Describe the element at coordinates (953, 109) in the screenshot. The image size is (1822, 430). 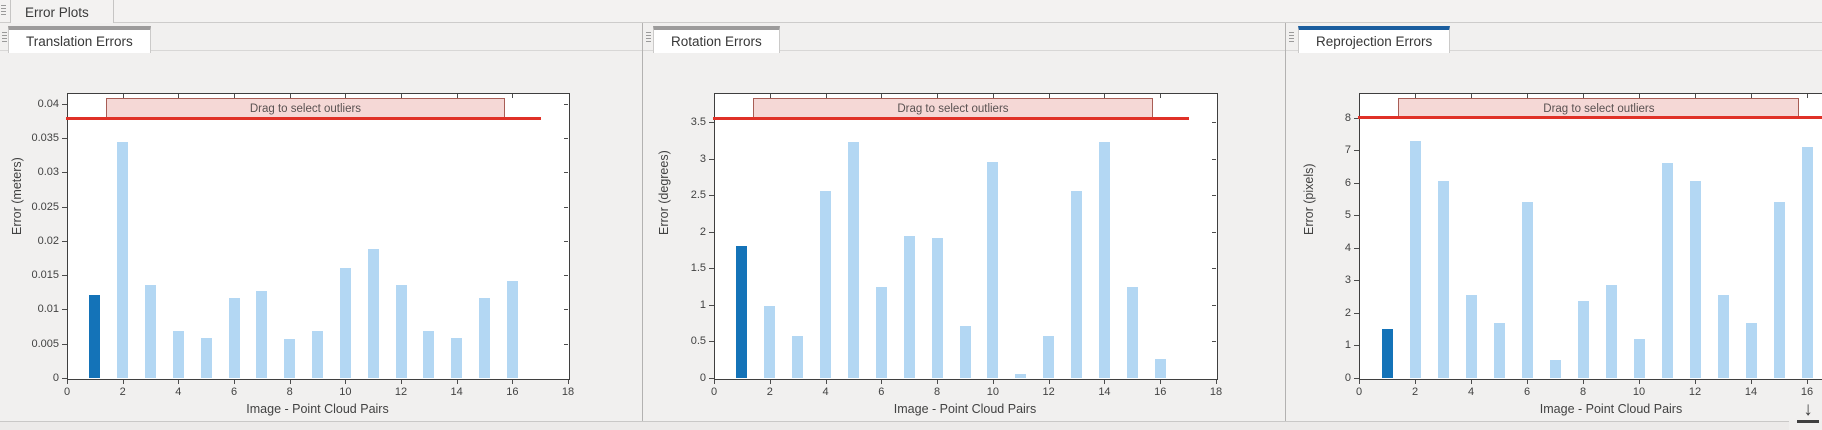
I see `outlier-band: Drag to select outliers` at that location.